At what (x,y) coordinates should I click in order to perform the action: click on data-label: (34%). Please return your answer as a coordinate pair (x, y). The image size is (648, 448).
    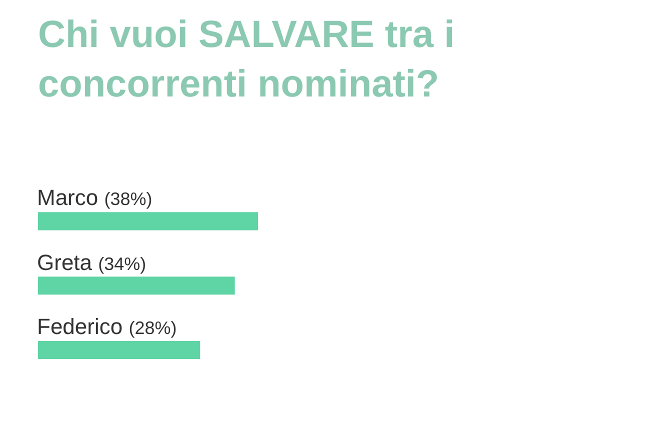
    Looking at the image, I should click on (122, 264).